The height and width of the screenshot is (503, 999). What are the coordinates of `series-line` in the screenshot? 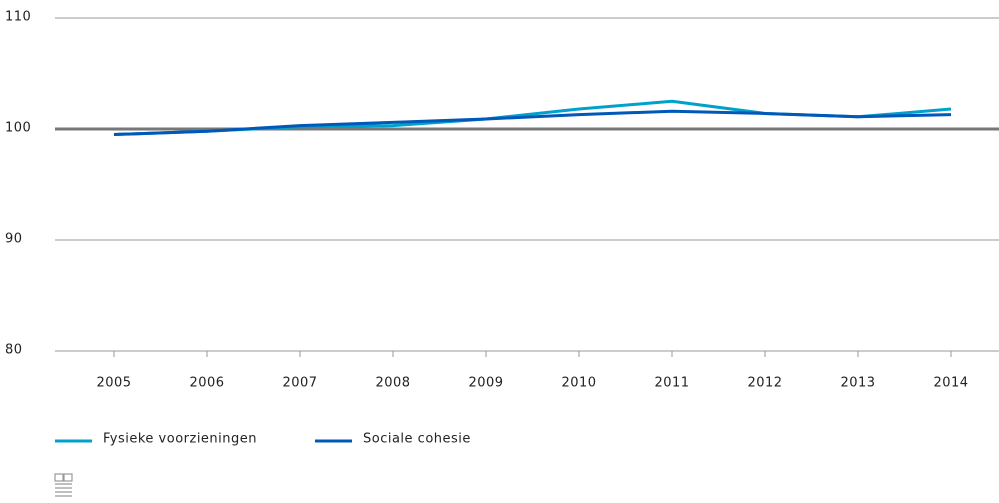 It's located at (532, 123).